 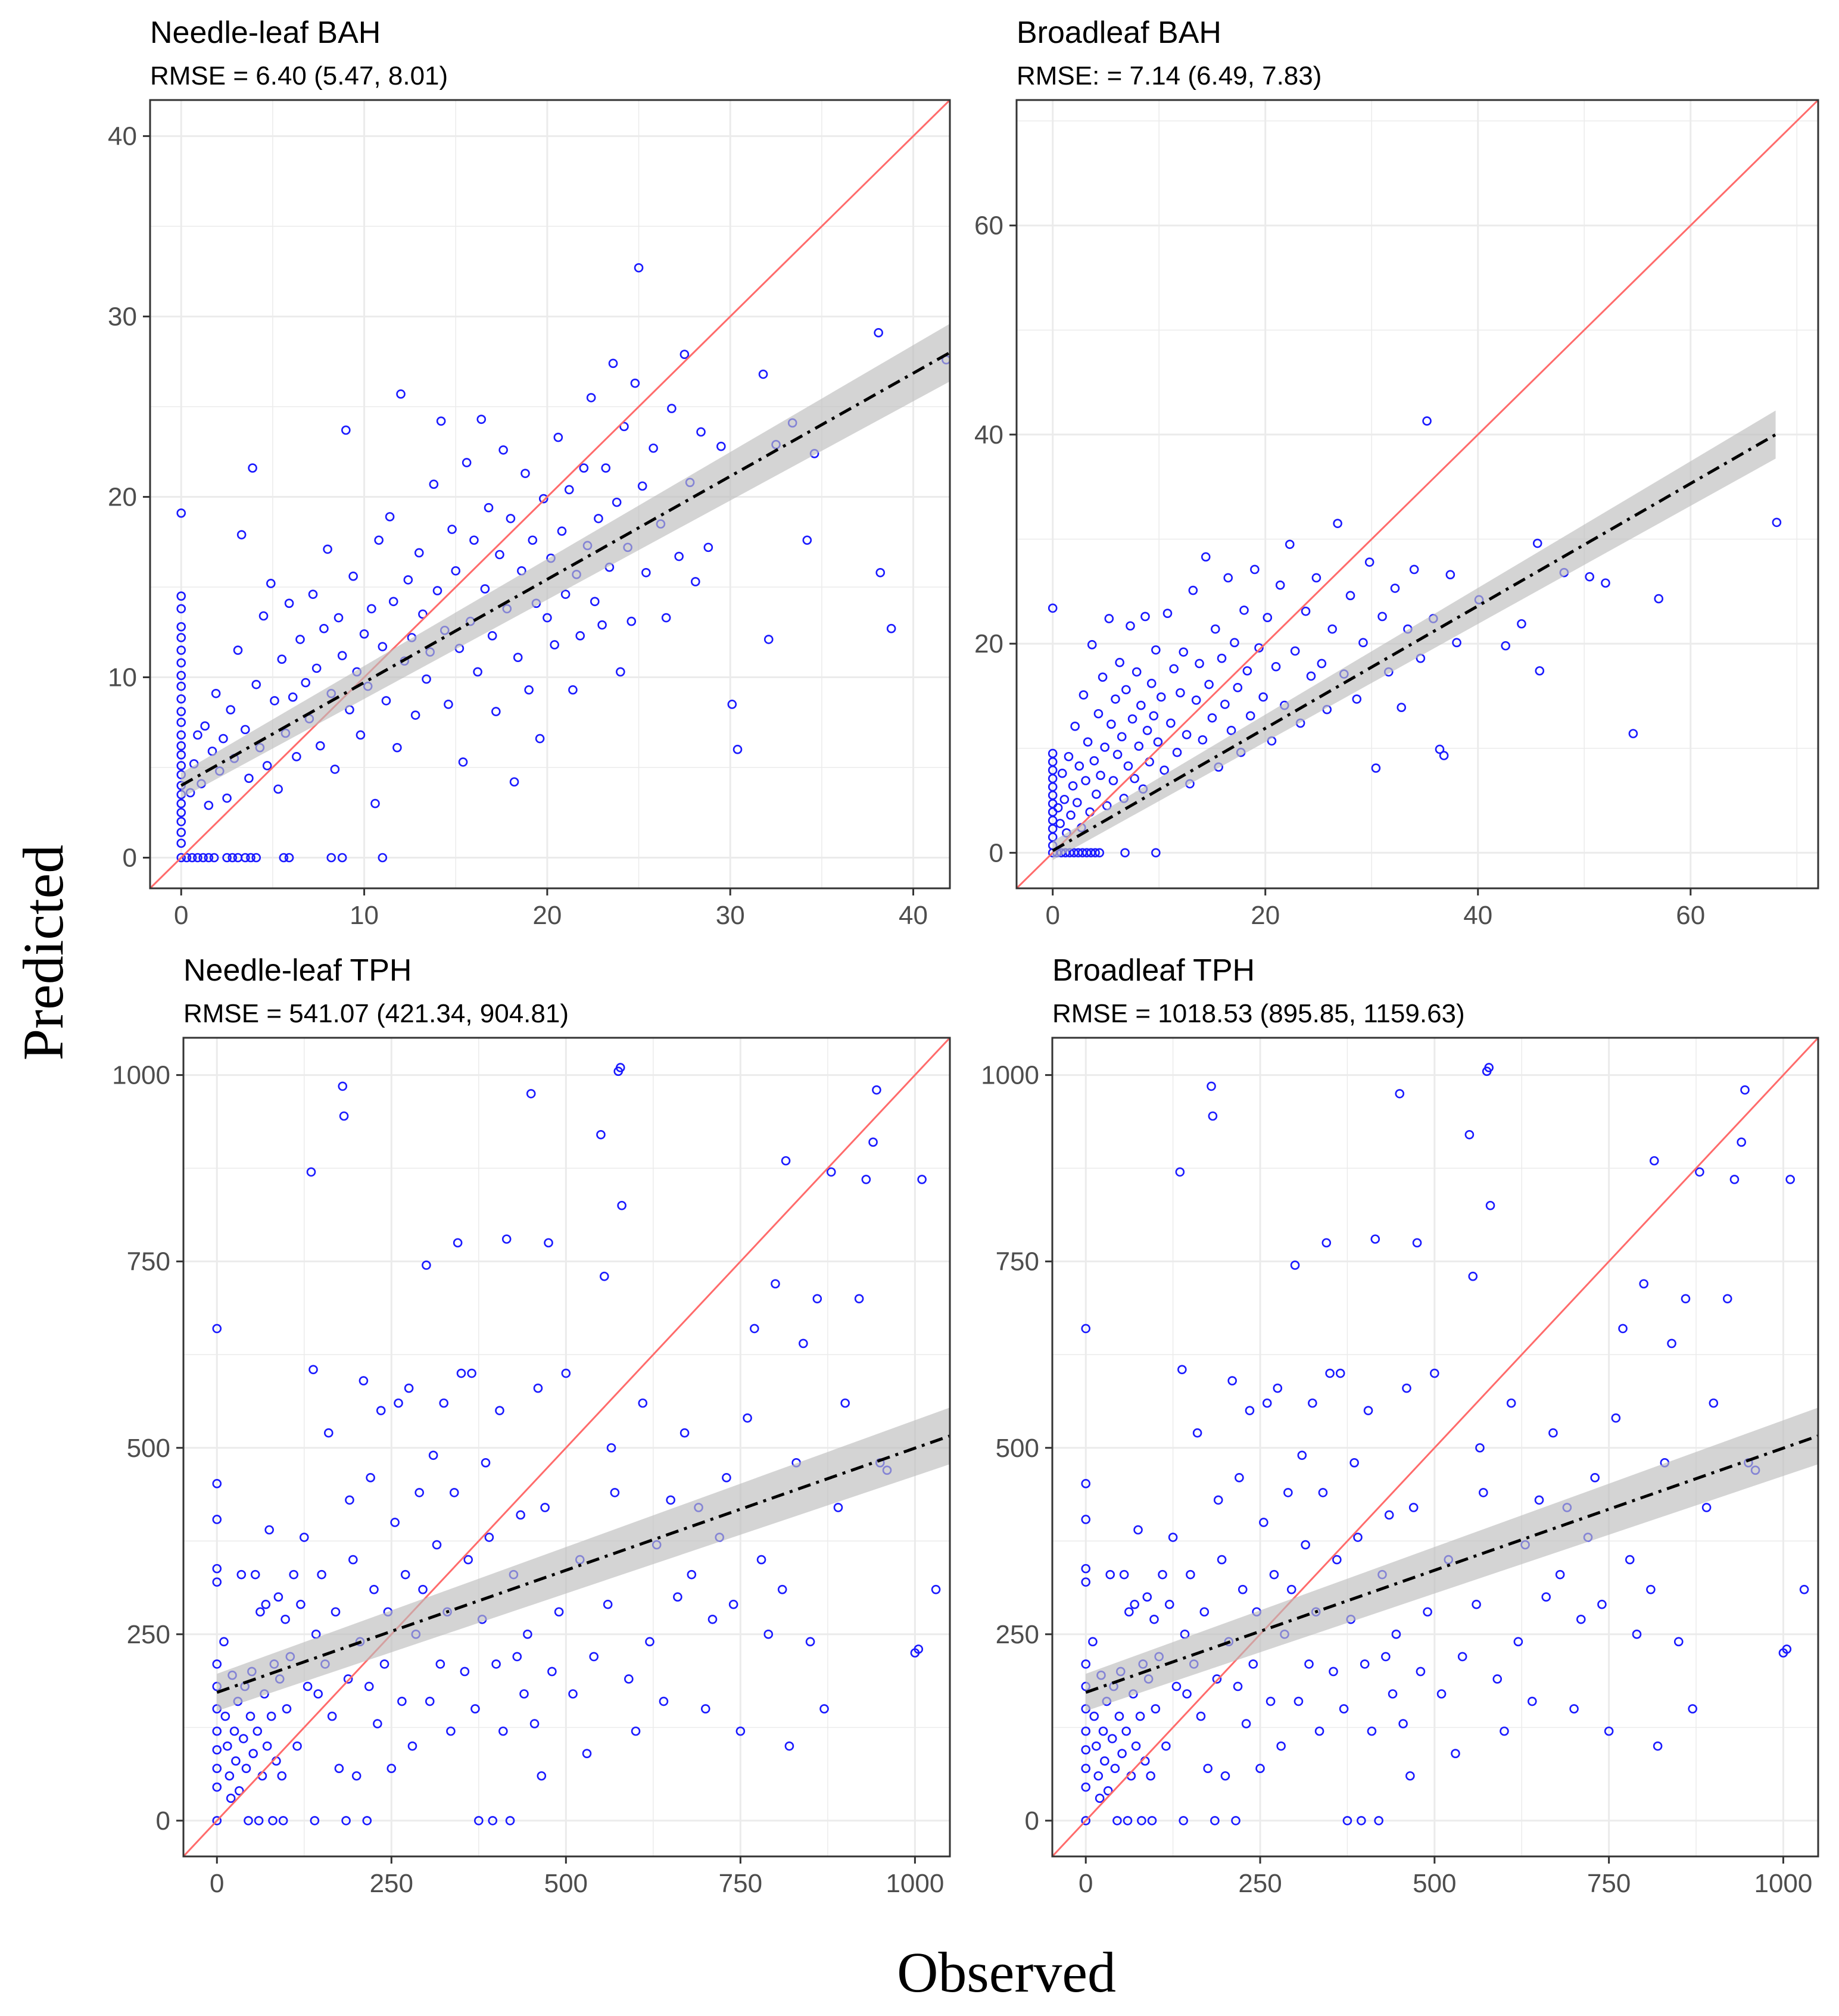 I want to click on x-axis-title: Observed, so click(x=1006, y=1972).